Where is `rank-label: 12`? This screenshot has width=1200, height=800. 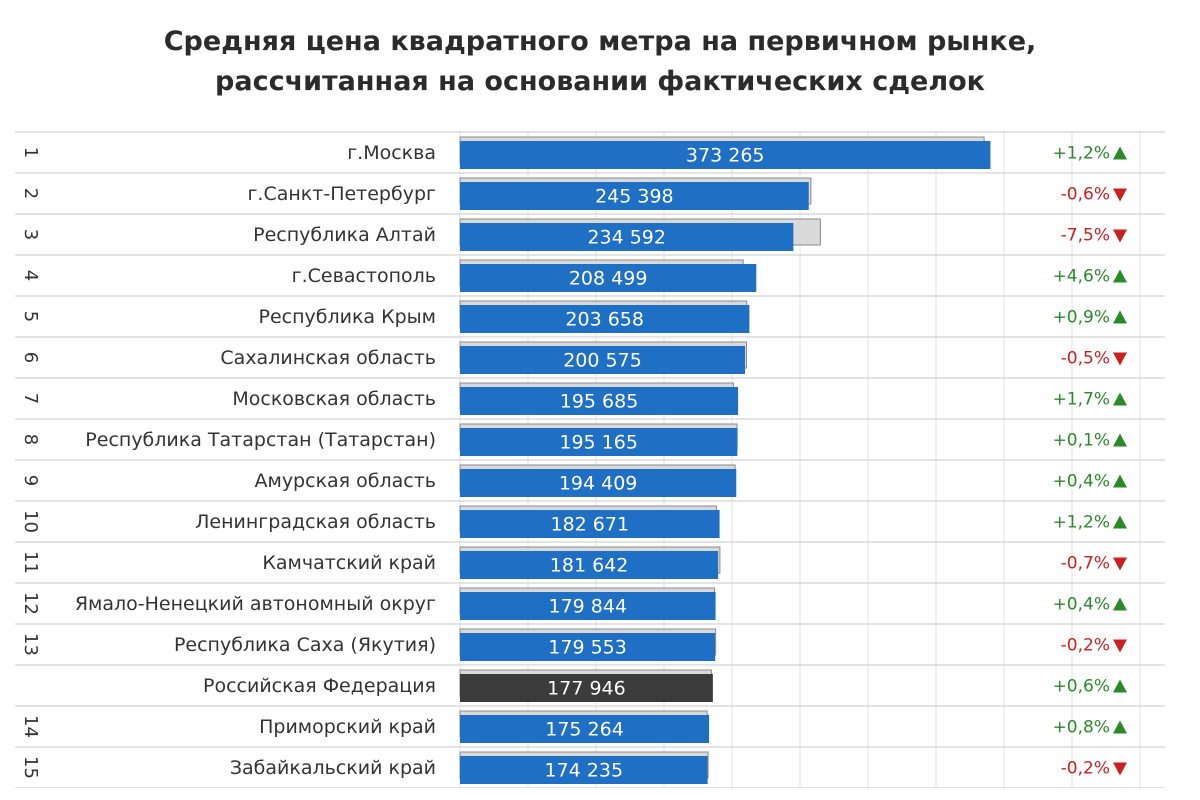
rank-label: 12 is located at coordinates (30, 603).